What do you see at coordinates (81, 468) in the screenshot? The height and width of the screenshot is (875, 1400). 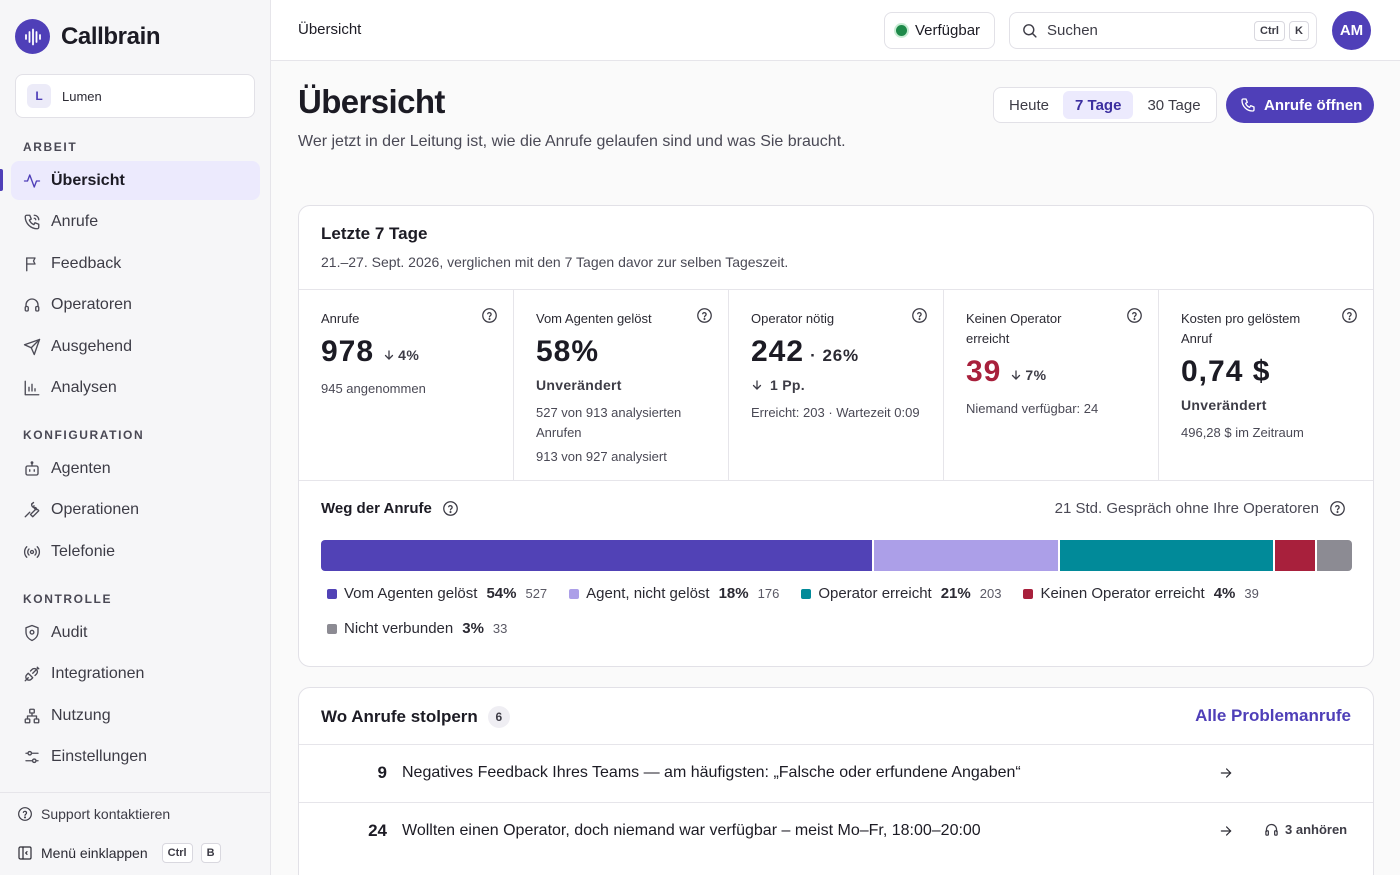 I see `sidebar-item-label: Agenten` at bounding box center [81, 468].